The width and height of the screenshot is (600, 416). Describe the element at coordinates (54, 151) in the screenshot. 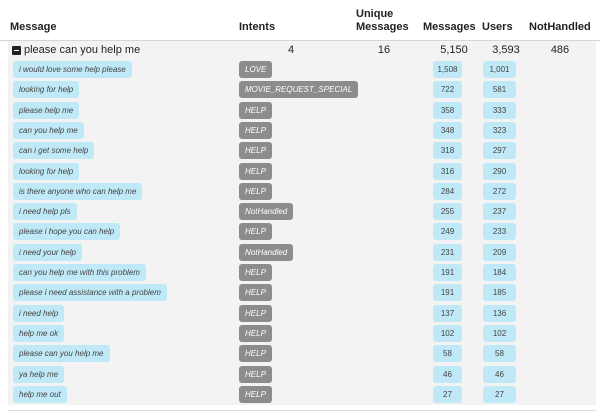

I see `message-pill: can i get some help` at that location.